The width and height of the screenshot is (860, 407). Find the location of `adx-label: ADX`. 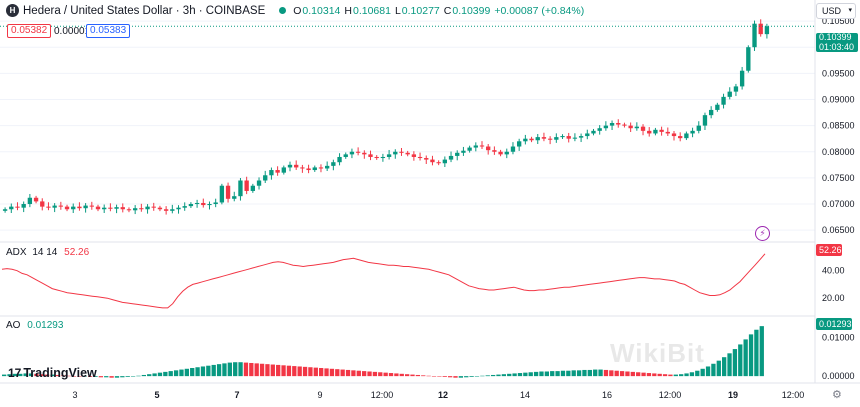

adx-label: ADX is located at coordinates (16, 252).